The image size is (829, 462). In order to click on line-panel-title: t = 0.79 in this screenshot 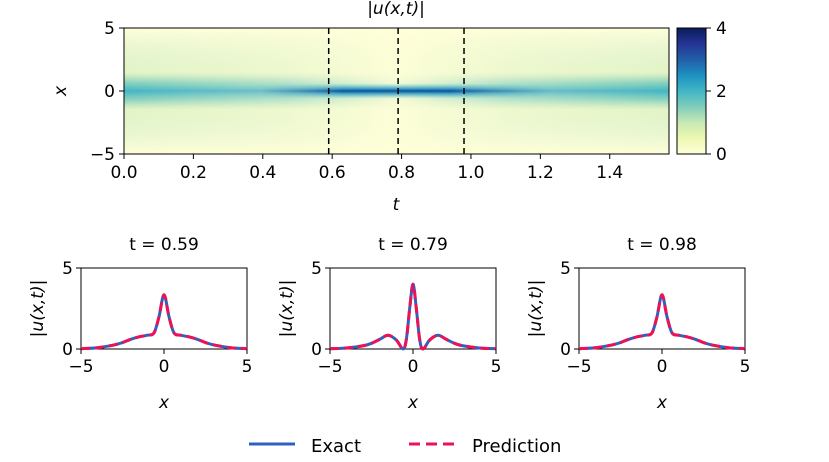, I will do `click(413, 245)`.